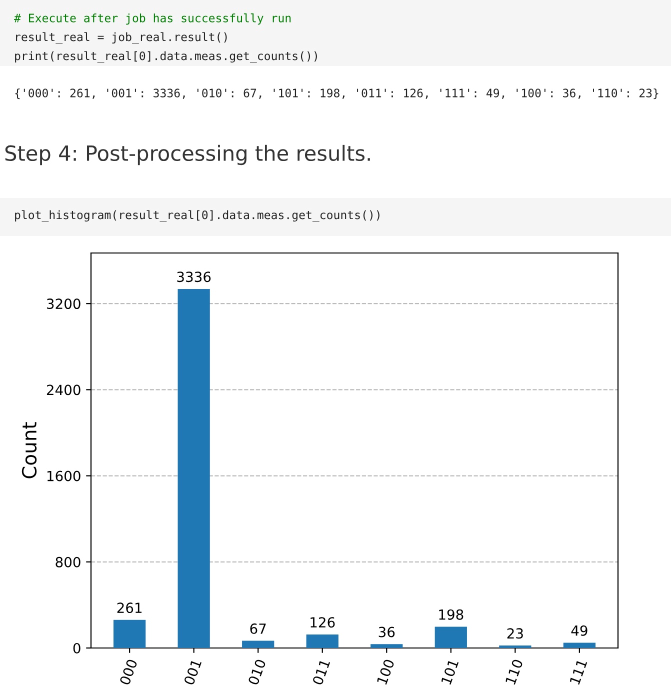 This screenshot has width=671, height=695. I want to click on x-tick-label: 010, so click(257, 672).